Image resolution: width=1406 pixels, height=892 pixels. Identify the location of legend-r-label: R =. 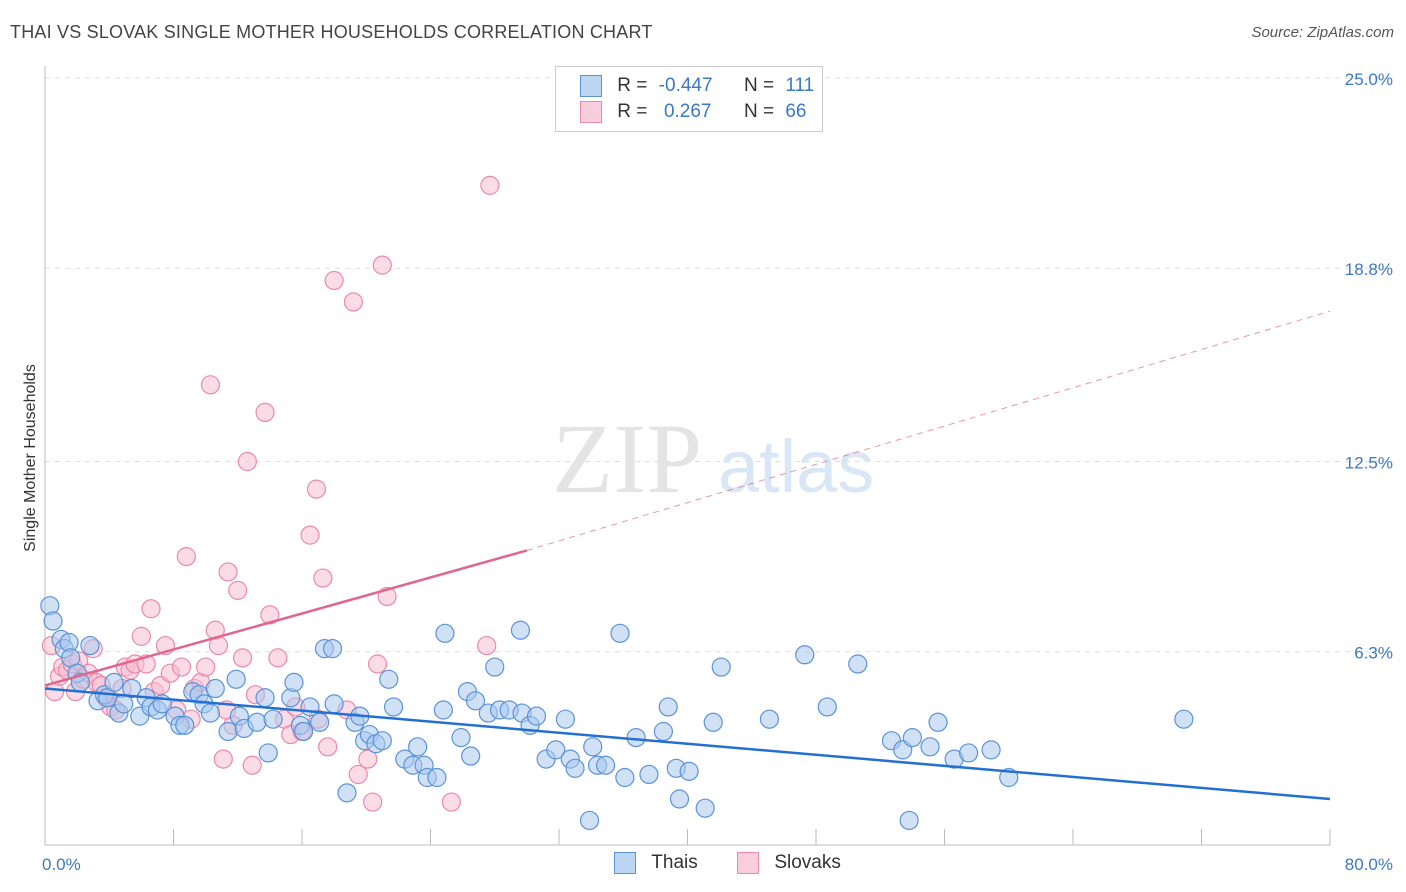
(632, 111).